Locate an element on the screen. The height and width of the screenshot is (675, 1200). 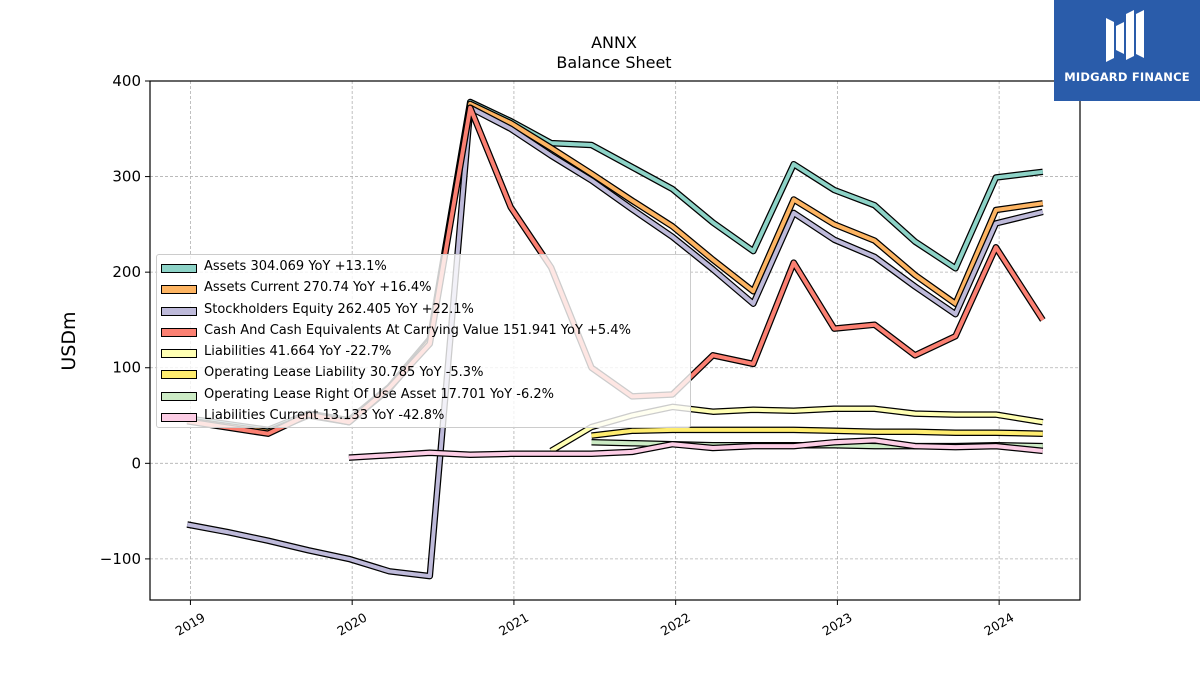
legend-item: Assets Current 270.74 YoY +16.4% is located at coordinates (423, 289).